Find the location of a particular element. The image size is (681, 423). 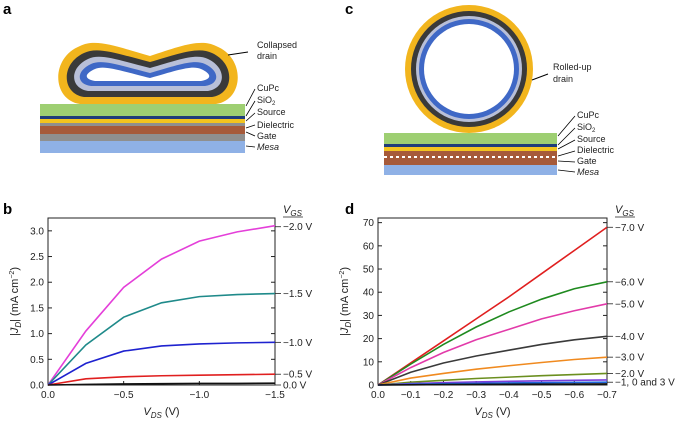

legend-title-d: VGS is located at coordinates (625, 211).